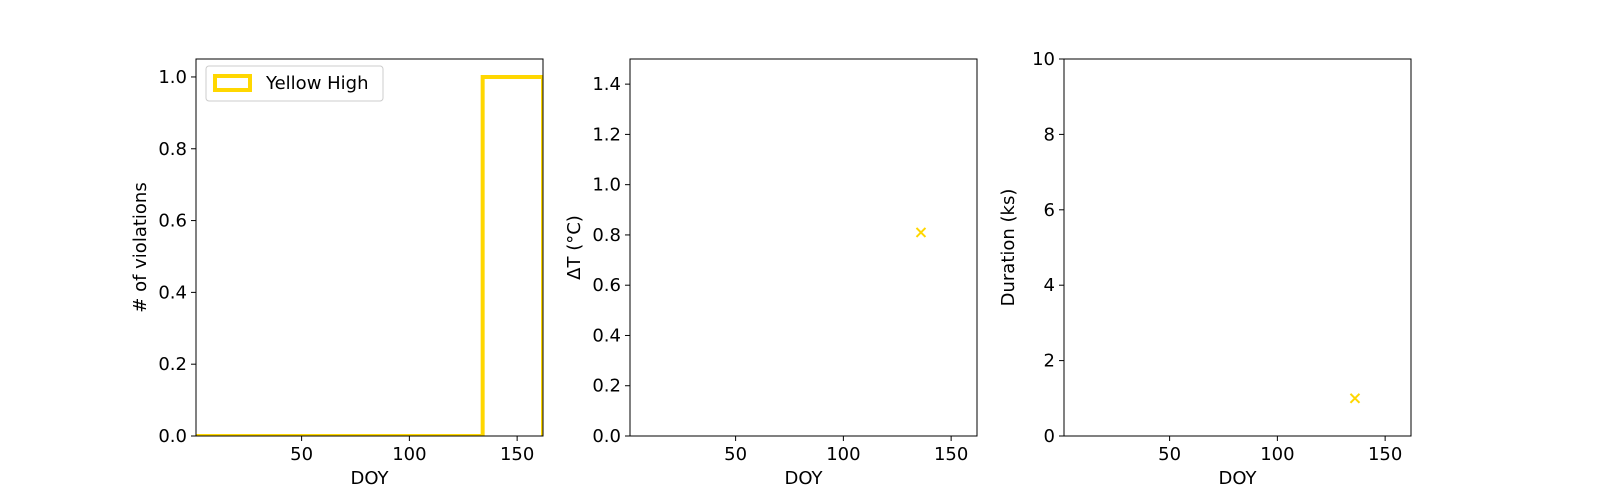  I want to click on y-tick-label: 4, so click(1049, 285).